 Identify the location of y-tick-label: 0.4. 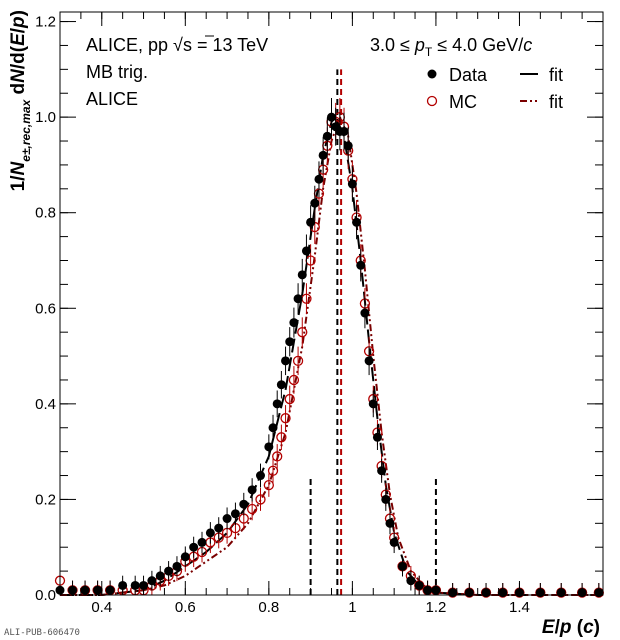
(45, 404).